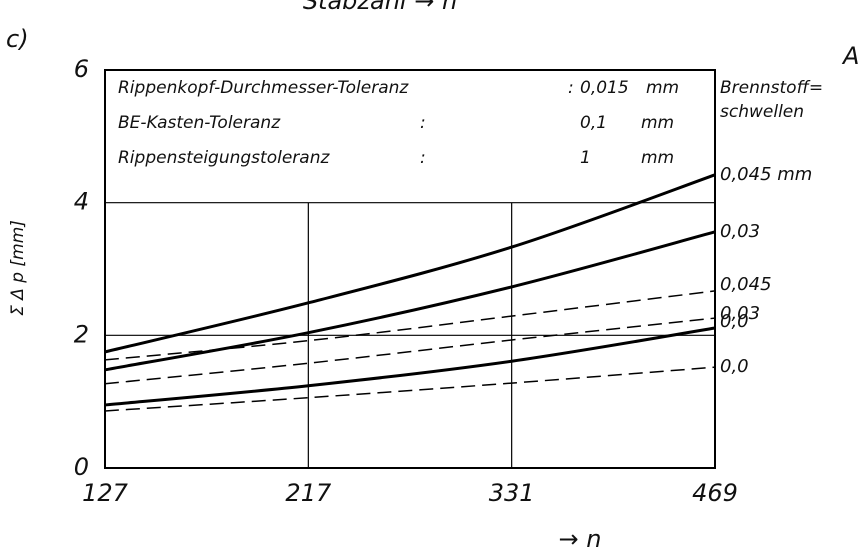  I want to click on info-name: Rippenkopf-Durchmesser-Toleranz, so click(263, 88).